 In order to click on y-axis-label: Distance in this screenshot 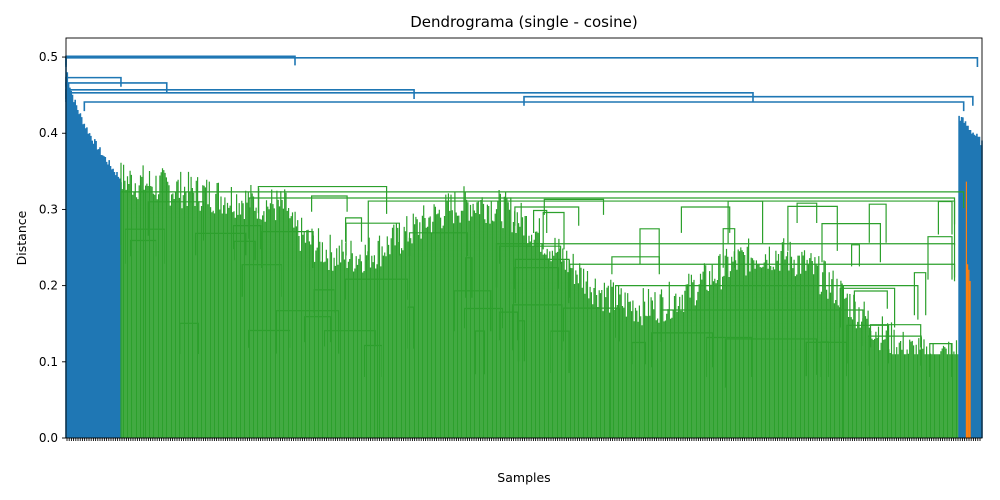, I will do `click(21, 237)`.